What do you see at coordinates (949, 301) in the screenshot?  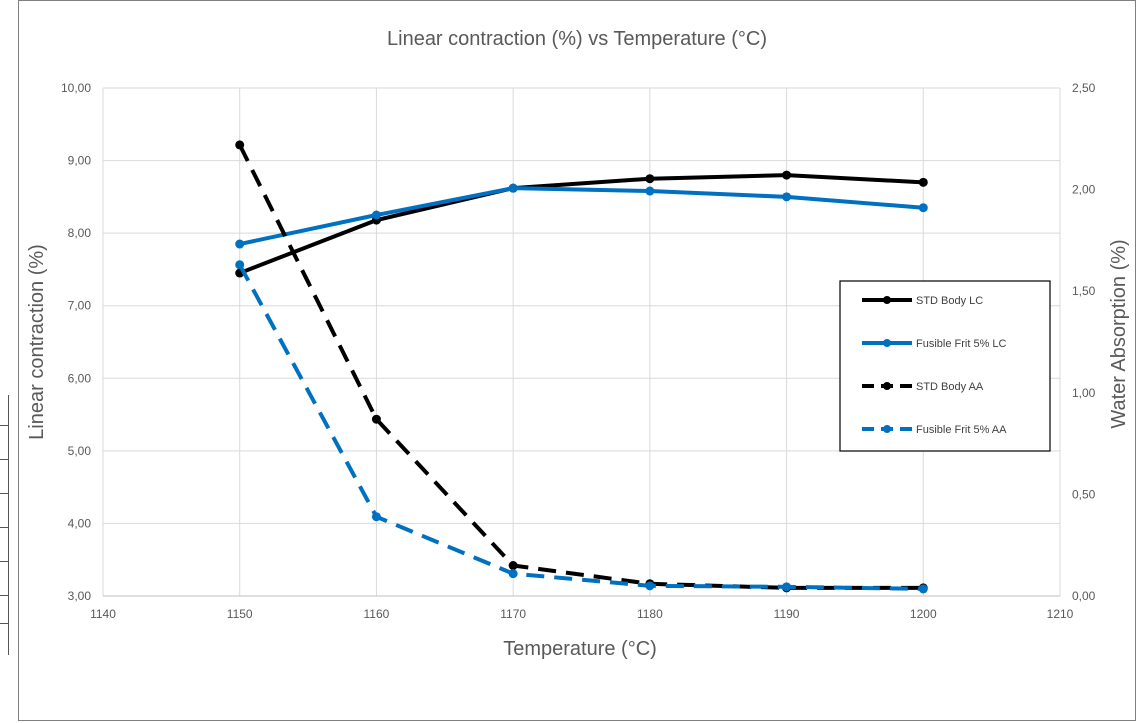 I see `legend-label: STD Body LC` at bounding box center [949, 301].